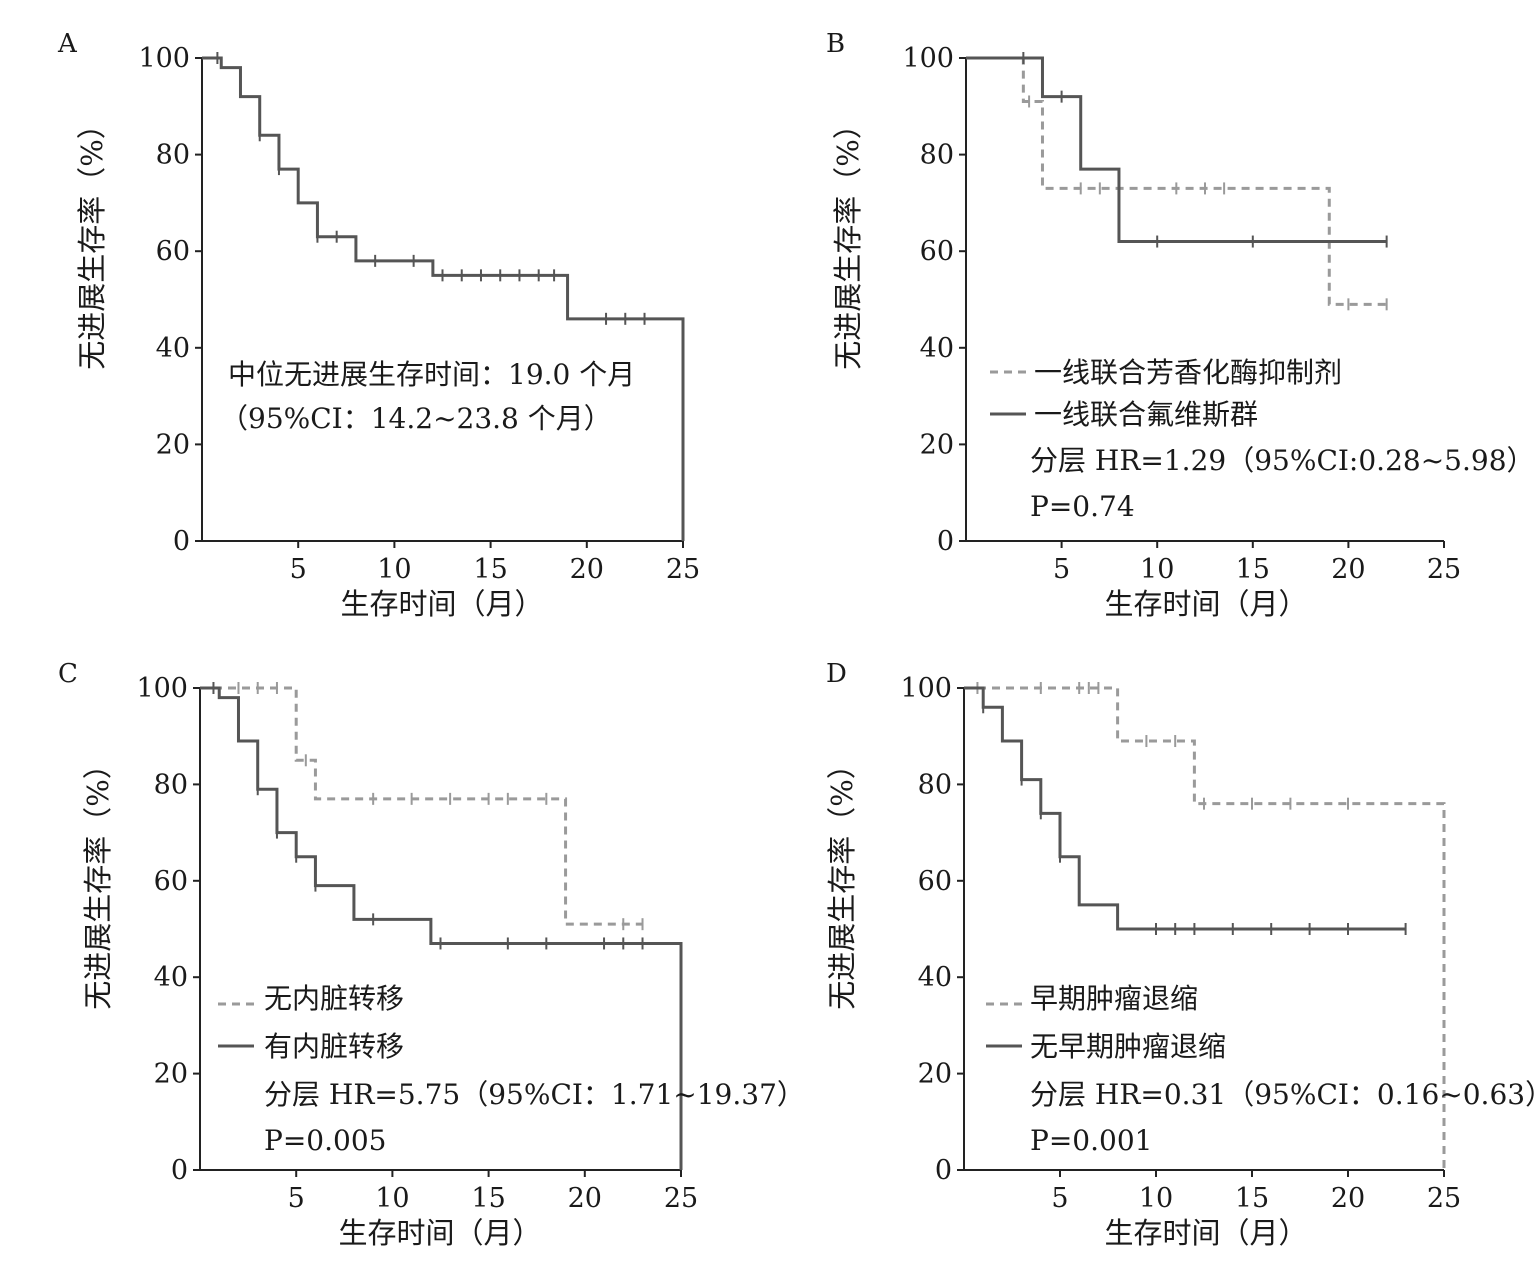 The height and width of the screenshot is (1274, 1536). Describe the element at coordinates (1061, 569) in the screenshot. I see `x-tick-label-b: 5` at that location.